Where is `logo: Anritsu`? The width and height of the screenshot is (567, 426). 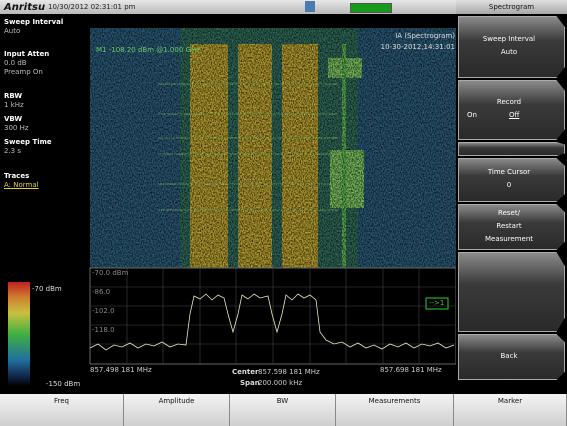
logo: Anritsu is located at coordinates (25, 7).